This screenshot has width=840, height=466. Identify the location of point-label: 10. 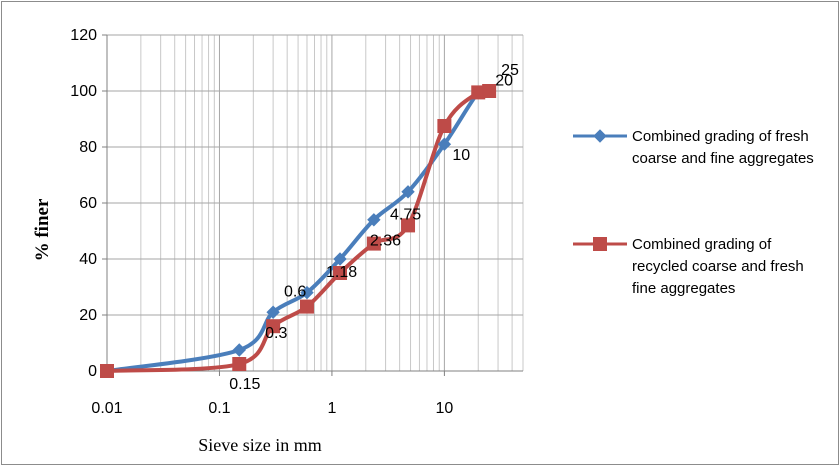
(461, 155).